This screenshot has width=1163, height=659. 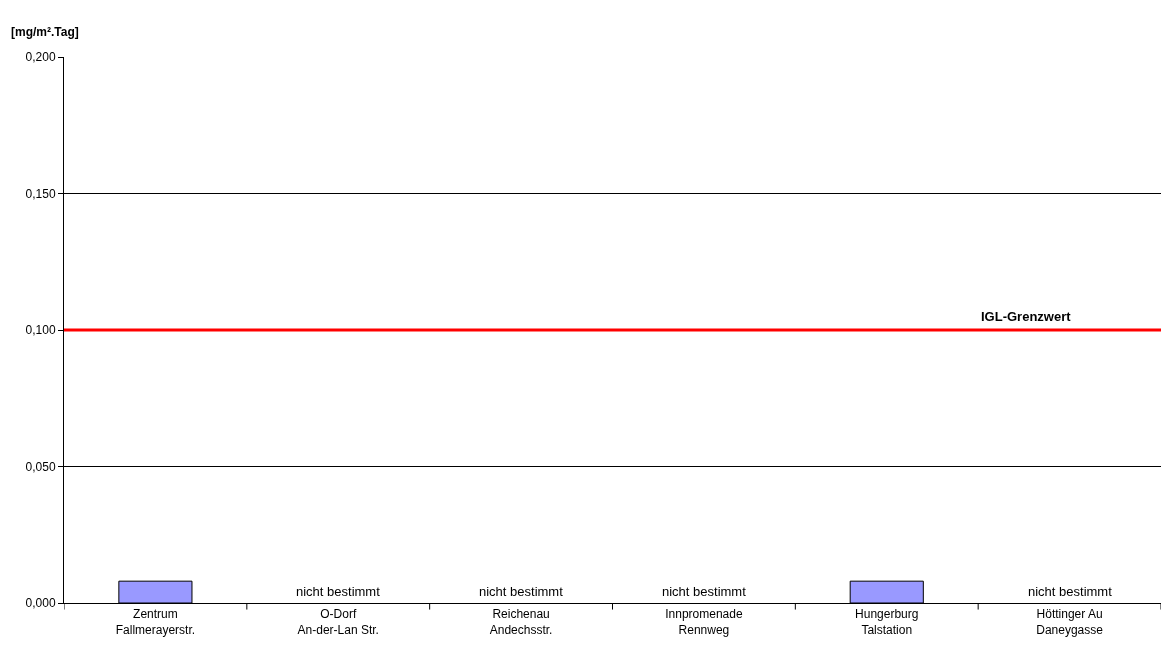 I want to click on y-tick-label: 0,000, so click(x=40, y=603).